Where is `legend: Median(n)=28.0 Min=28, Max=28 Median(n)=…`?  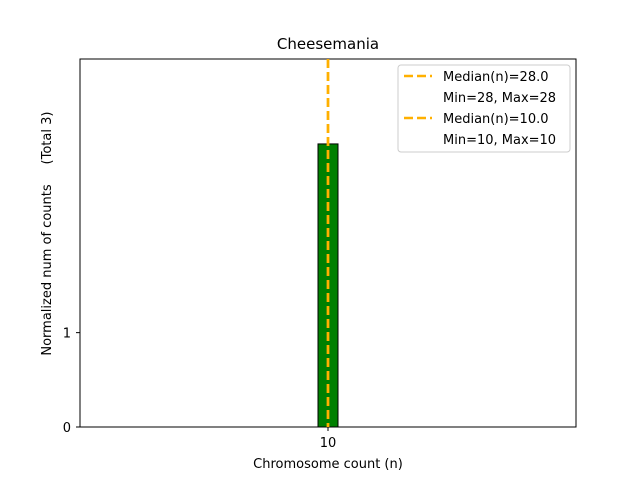 legend: Median(n)=28.0 Min=28, Max=28 Median(n)=… is located at coordinates (484, 108).